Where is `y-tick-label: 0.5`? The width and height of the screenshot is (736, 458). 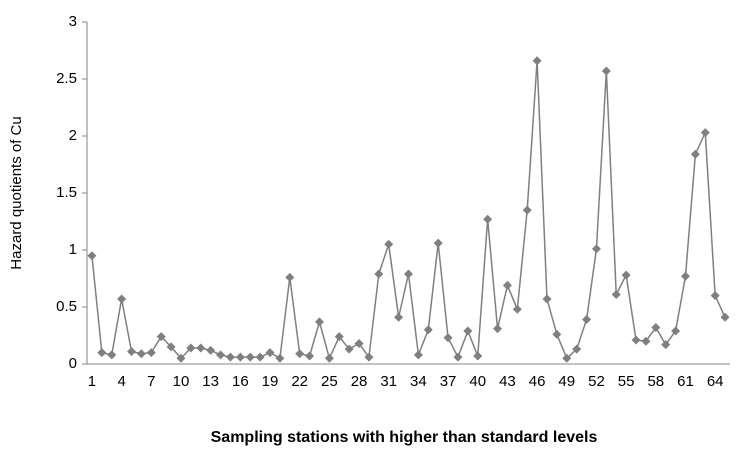
y-tick-label: 0.5 is located at coordinates (66, 306).